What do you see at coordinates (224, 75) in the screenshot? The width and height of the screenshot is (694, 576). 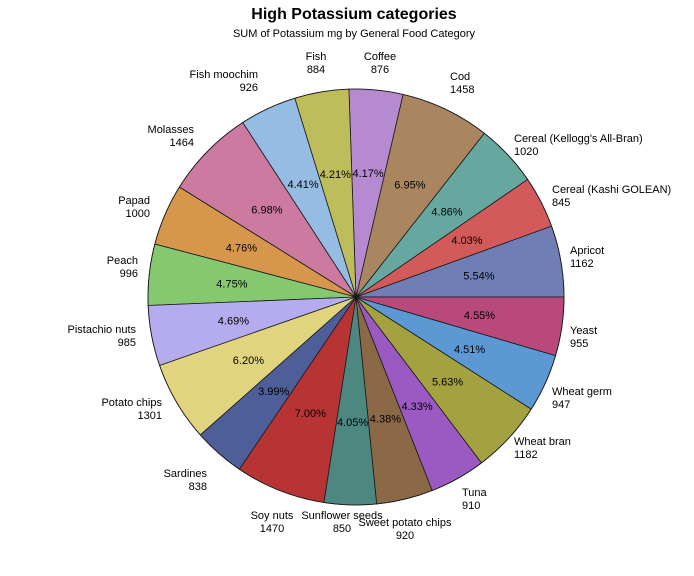 I see `category-name: Fish moochim` at bounding box center [224, 75].